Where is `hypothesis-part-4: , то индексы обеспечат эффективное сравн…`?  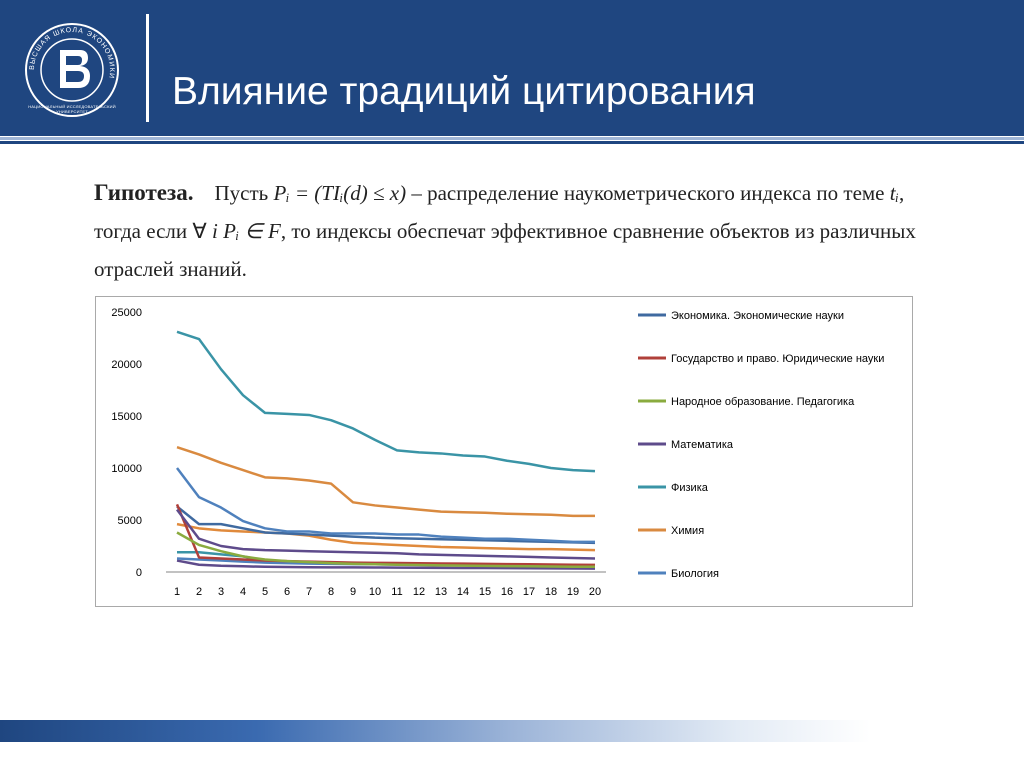
hypothesis-part-4: , то индексы обеспечат эффективное сравн… is located at coordinates (505, 250).